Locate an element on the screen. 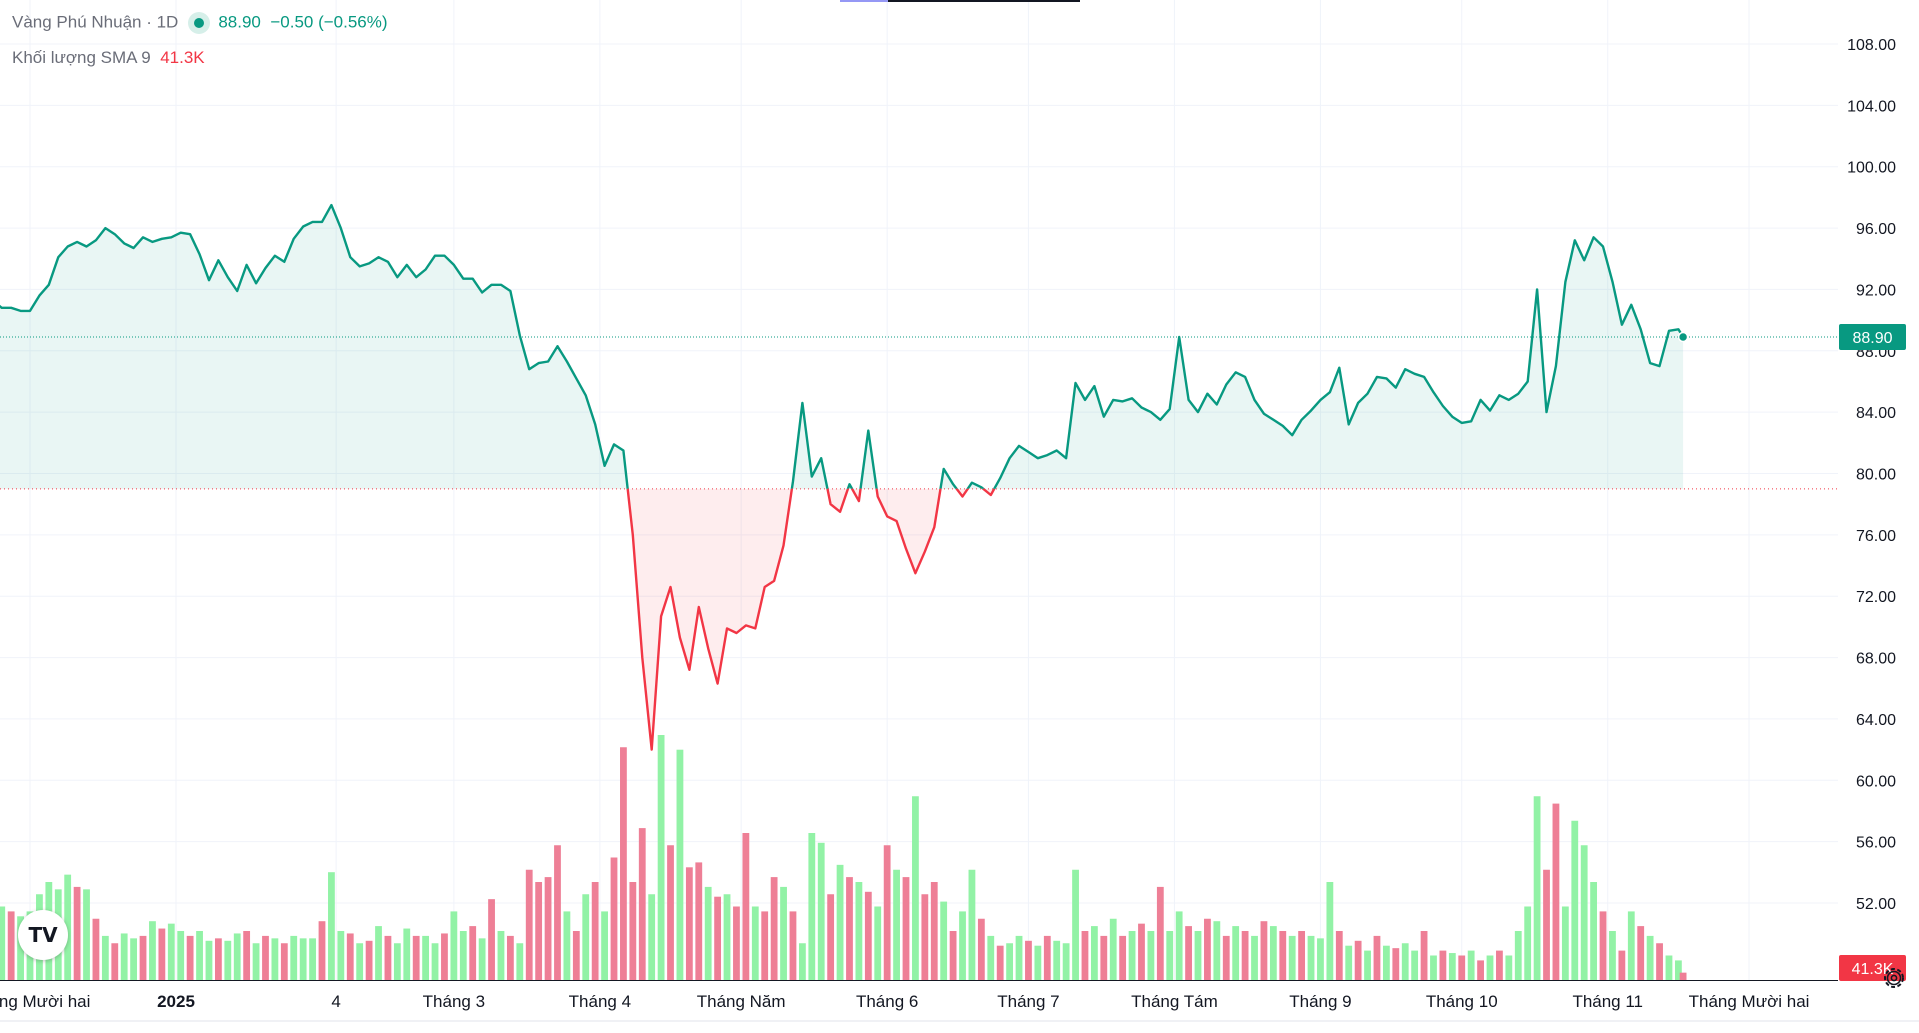 This screenshot has width=1919, height=1033. y-tick-label: 72.00 is located at coordinates (1876, 597).